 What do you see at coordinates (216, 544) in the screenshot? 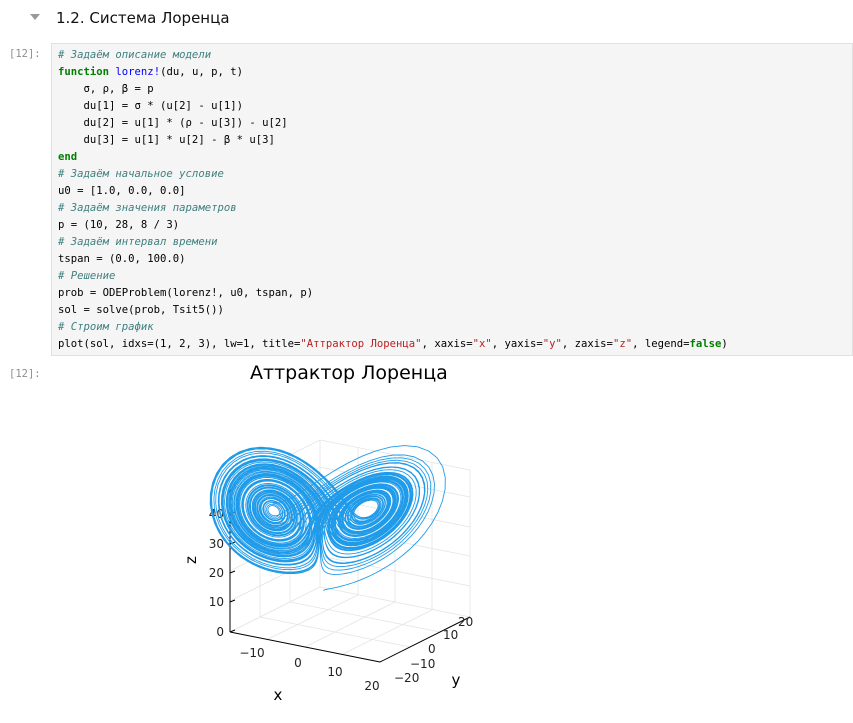
I see `z-tick: 30` at bounding box center [216, 544].